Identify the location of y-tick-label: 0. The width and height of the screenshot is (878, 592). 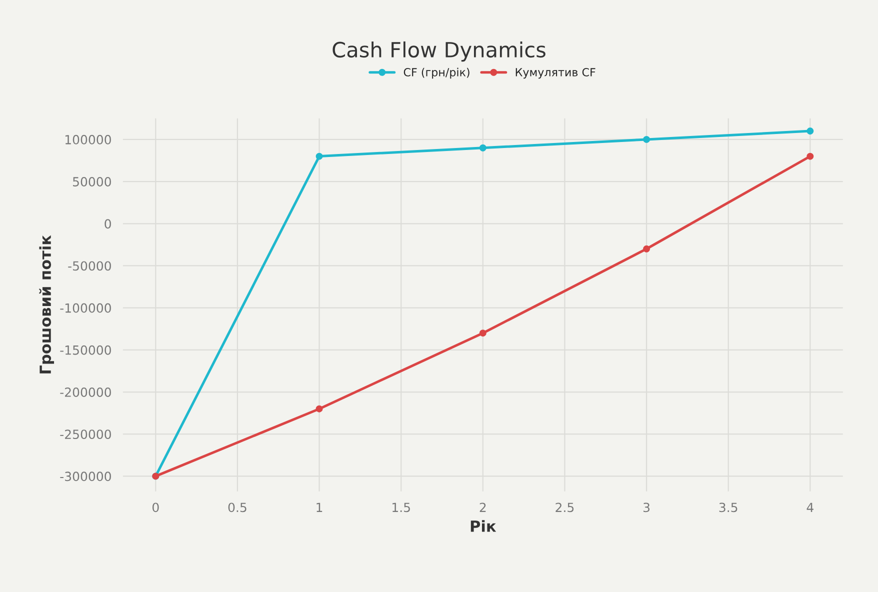
(107, 224).